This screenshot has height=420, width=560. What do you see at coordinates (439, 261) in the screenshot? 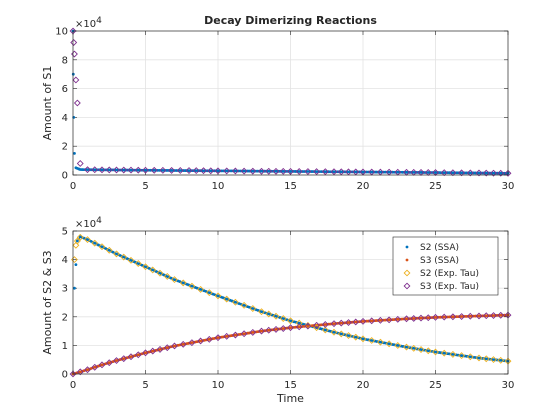
I see `legend-label: S3 (SSA)` at bounding box center [439, 261].